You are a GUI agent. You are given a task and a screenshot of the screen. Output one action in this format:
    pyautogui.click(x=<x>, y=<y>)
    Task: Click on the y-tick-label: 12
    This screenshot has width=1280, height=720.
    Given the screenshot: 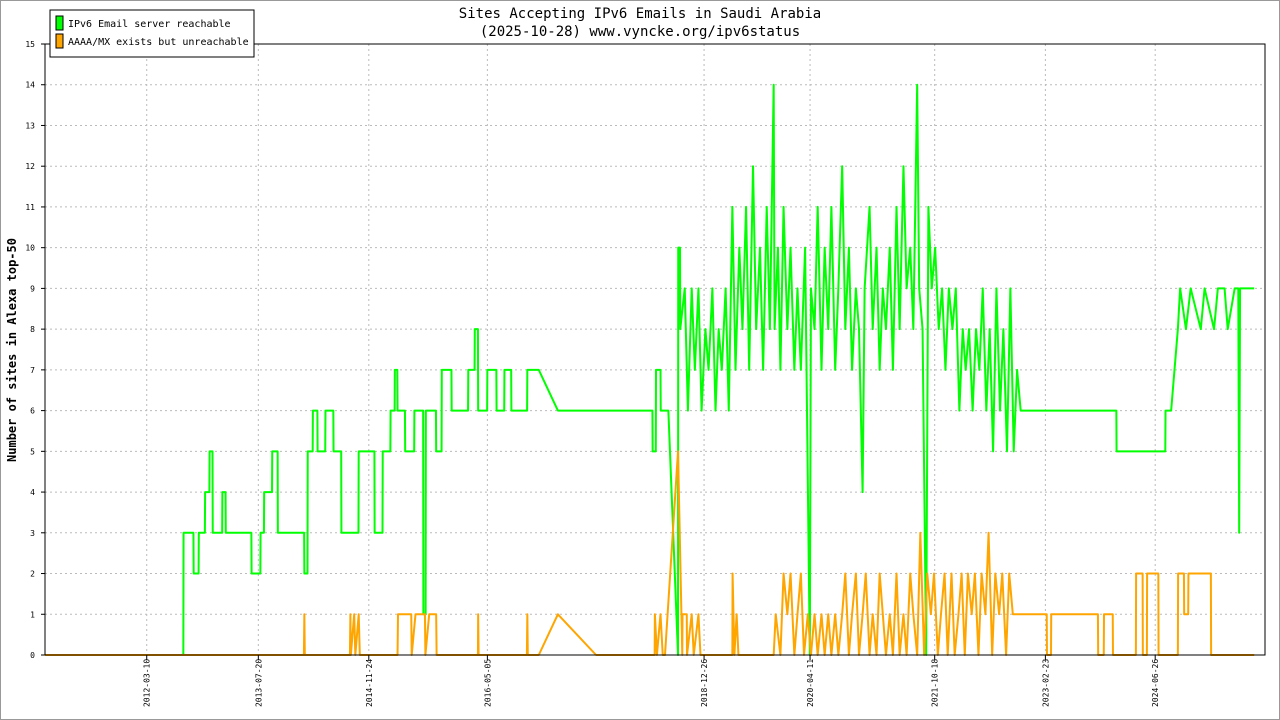 What is the action you would take?
    pyautogui.click(x=30, y=166)
    